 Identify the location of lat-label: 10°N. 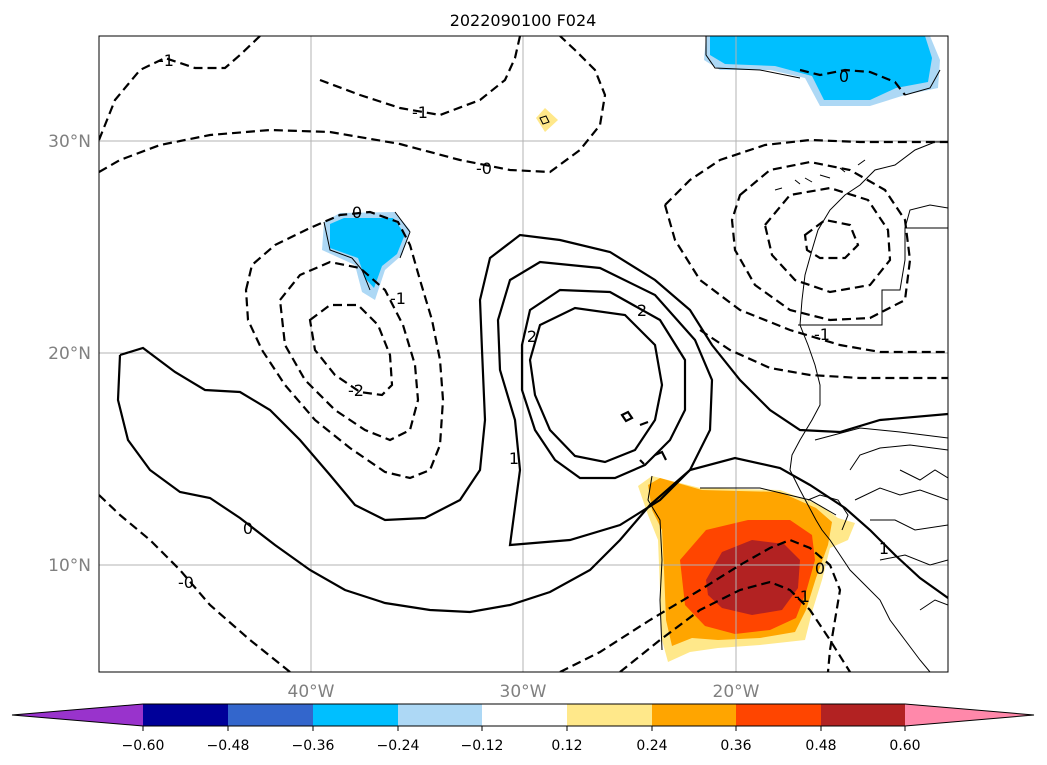
(69, 566).